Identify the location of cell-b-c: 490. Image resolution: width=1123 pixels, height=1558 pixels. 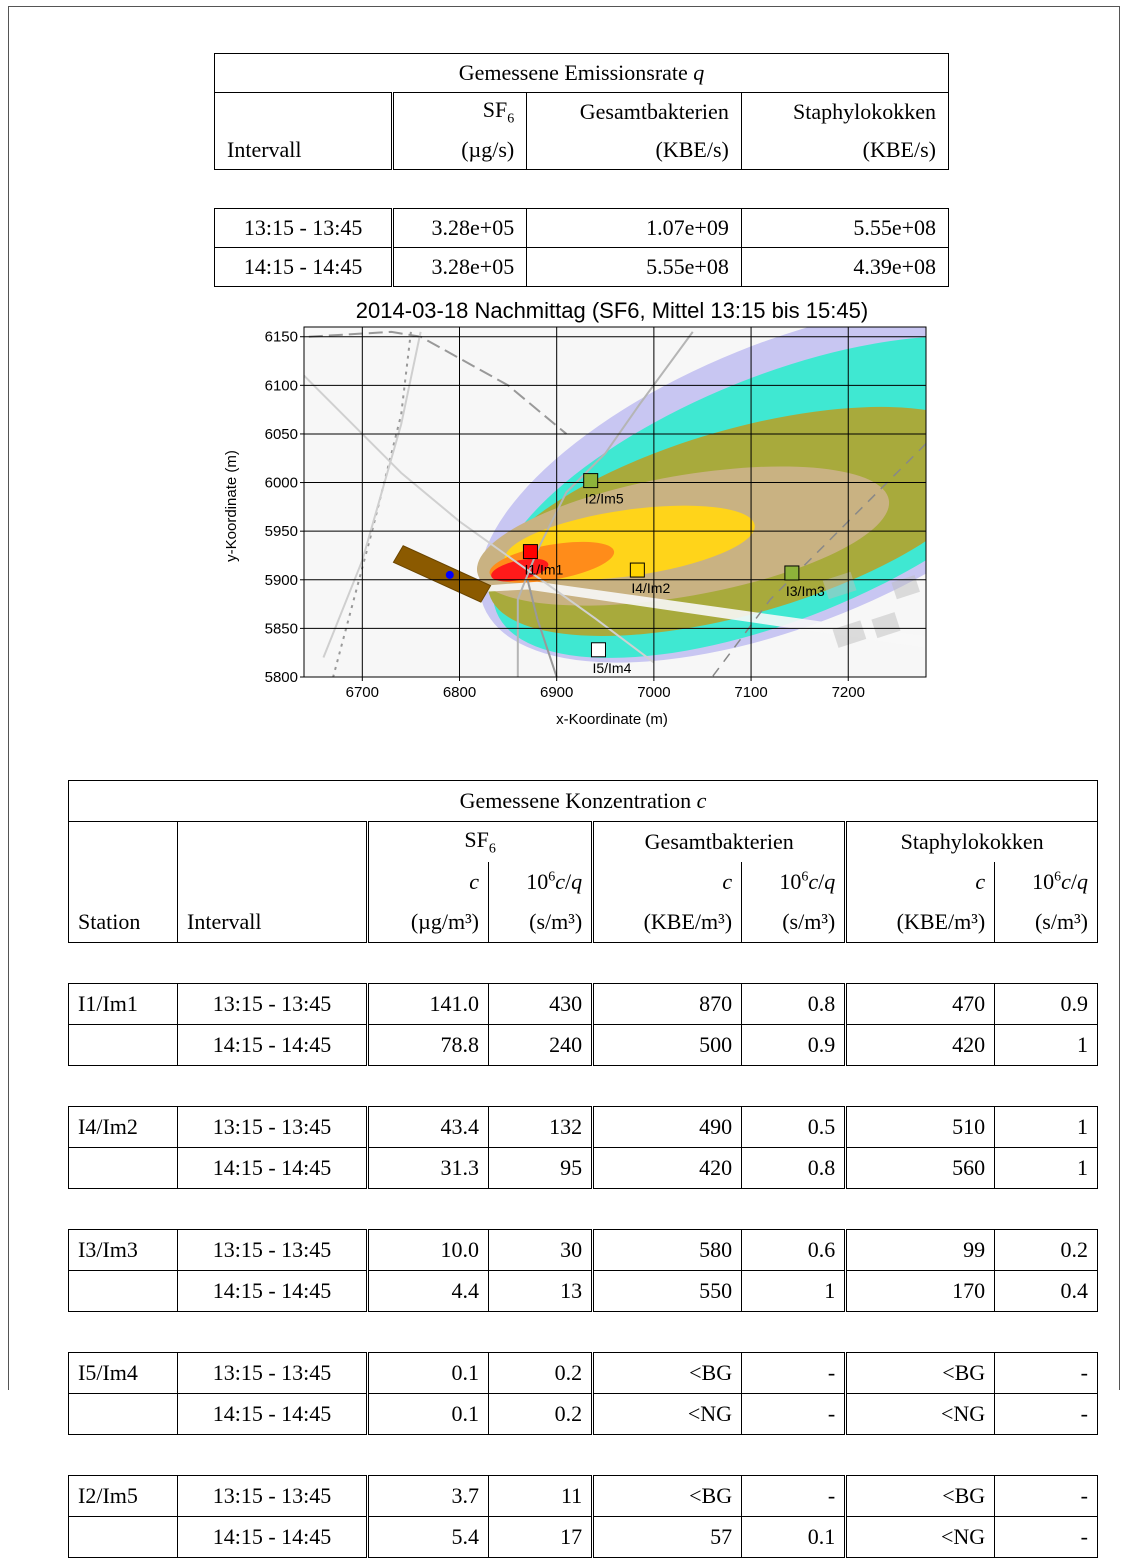
(666, 1127).